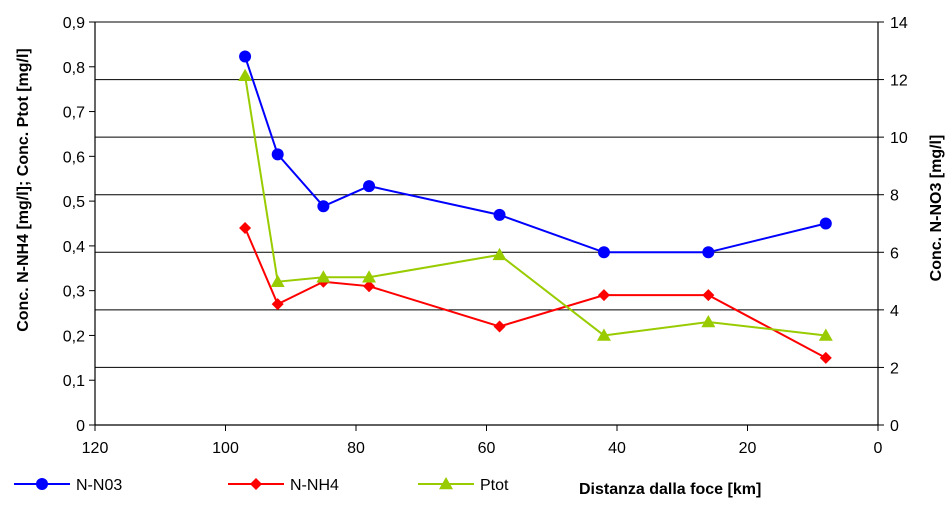  What do you see at coordinates (74, 157) in the screenshot?
I see `y-left-tick-label: 0,6` at bounding box center [74, 157].